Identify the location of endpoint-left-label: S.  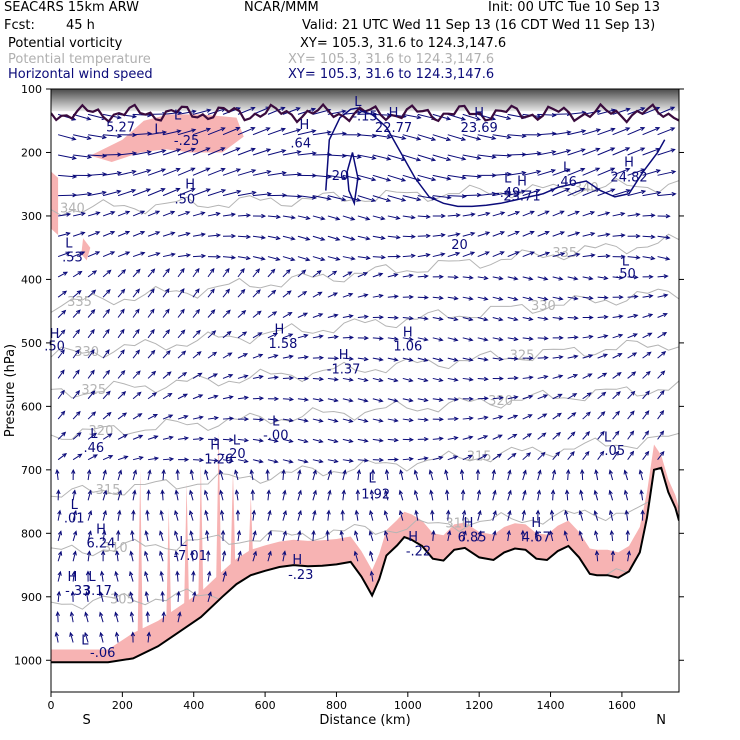
(87, 720).